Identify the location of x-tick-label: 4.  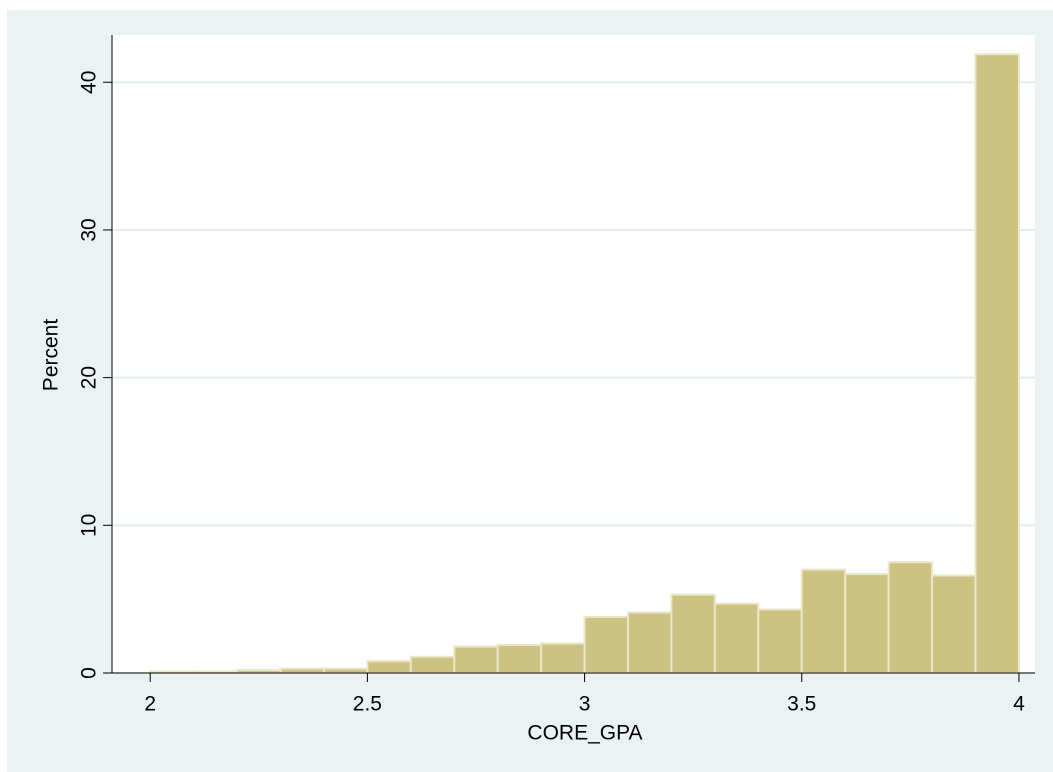
(1019, 704).